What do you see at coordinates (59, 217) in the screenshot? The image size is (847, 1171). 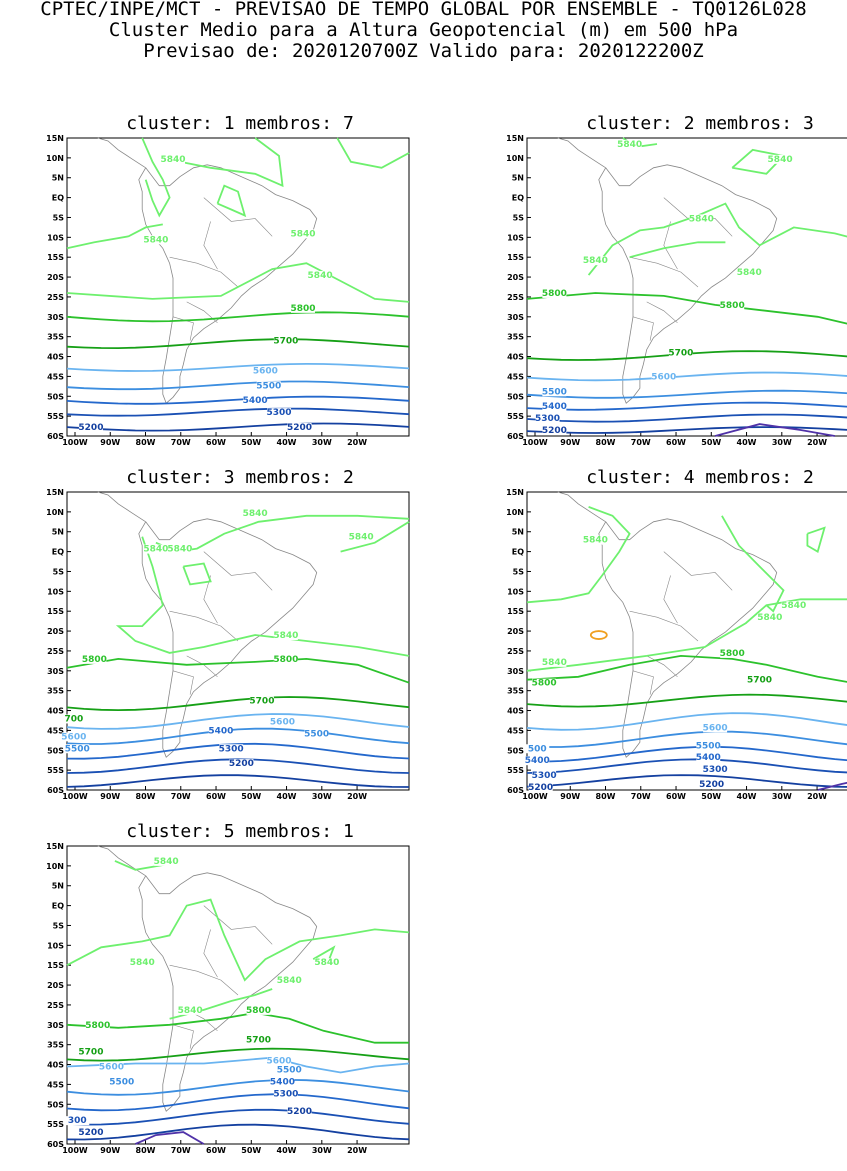 I see `lat-tick-label: 5S` at bounding box center [59, 217].